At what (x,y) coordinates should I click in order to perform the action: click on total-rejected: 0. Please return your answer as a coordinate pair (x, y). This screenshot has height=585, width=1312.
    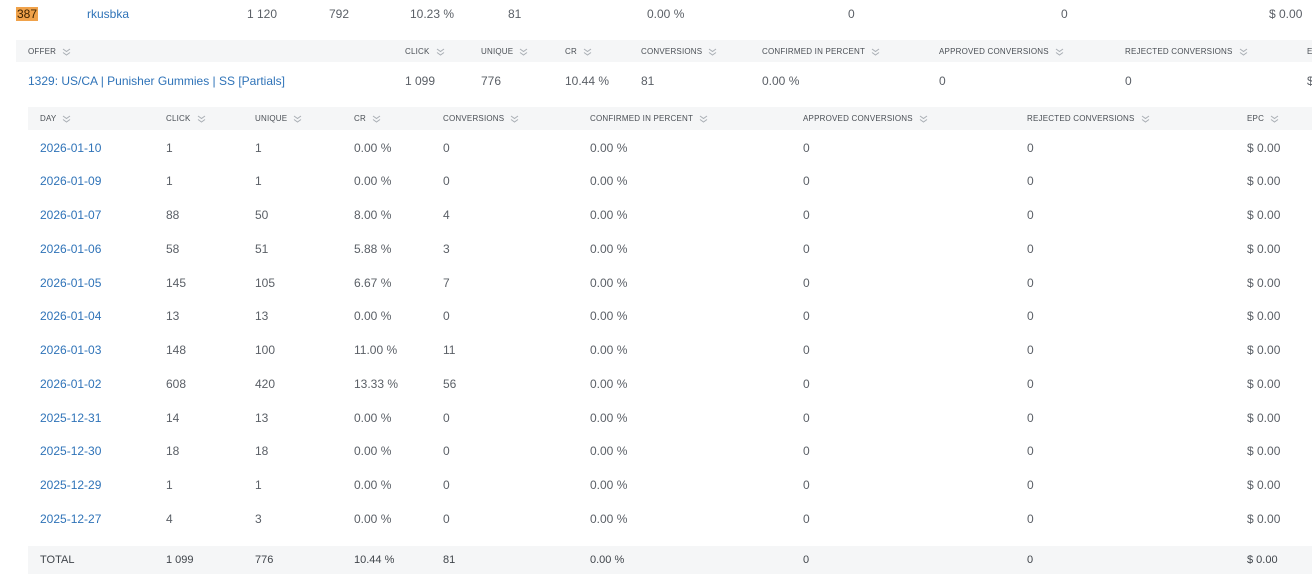
    Looking at the image, I should click on (1030, 560).